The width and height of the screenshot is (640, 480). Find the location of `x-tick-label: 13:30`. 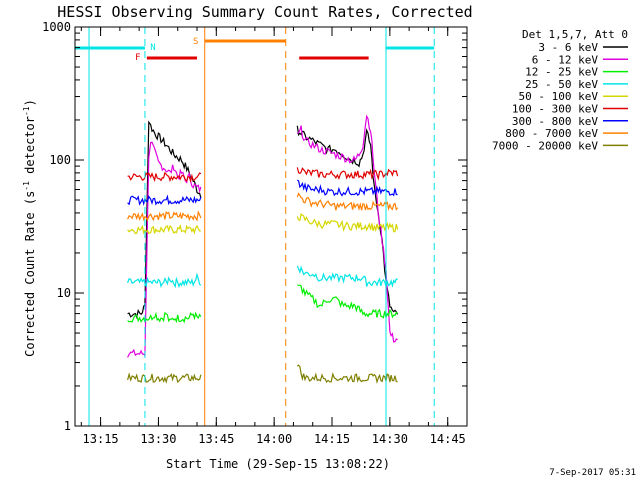

x-tick-label: 13:30 is located at coordinates (158, 439).